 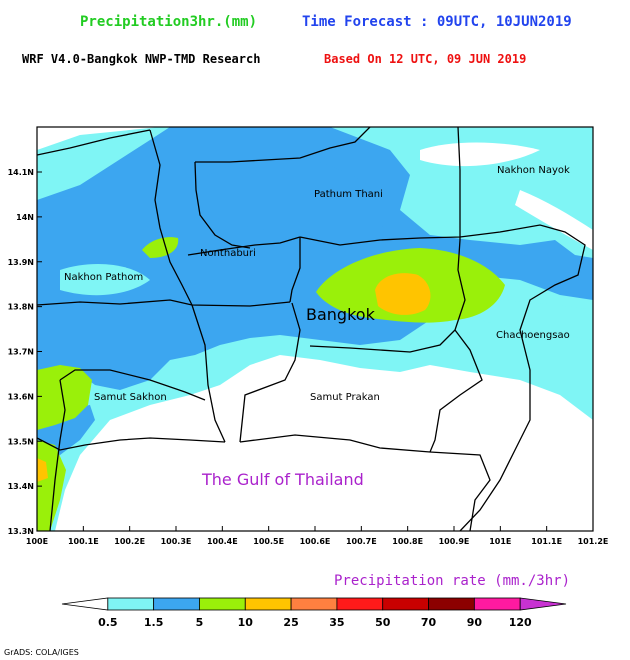 What do you see at coordinates (454, 541) in the screenshot?
I see `lon-tick-label: 100.9E` at bounding box center [454, 541].